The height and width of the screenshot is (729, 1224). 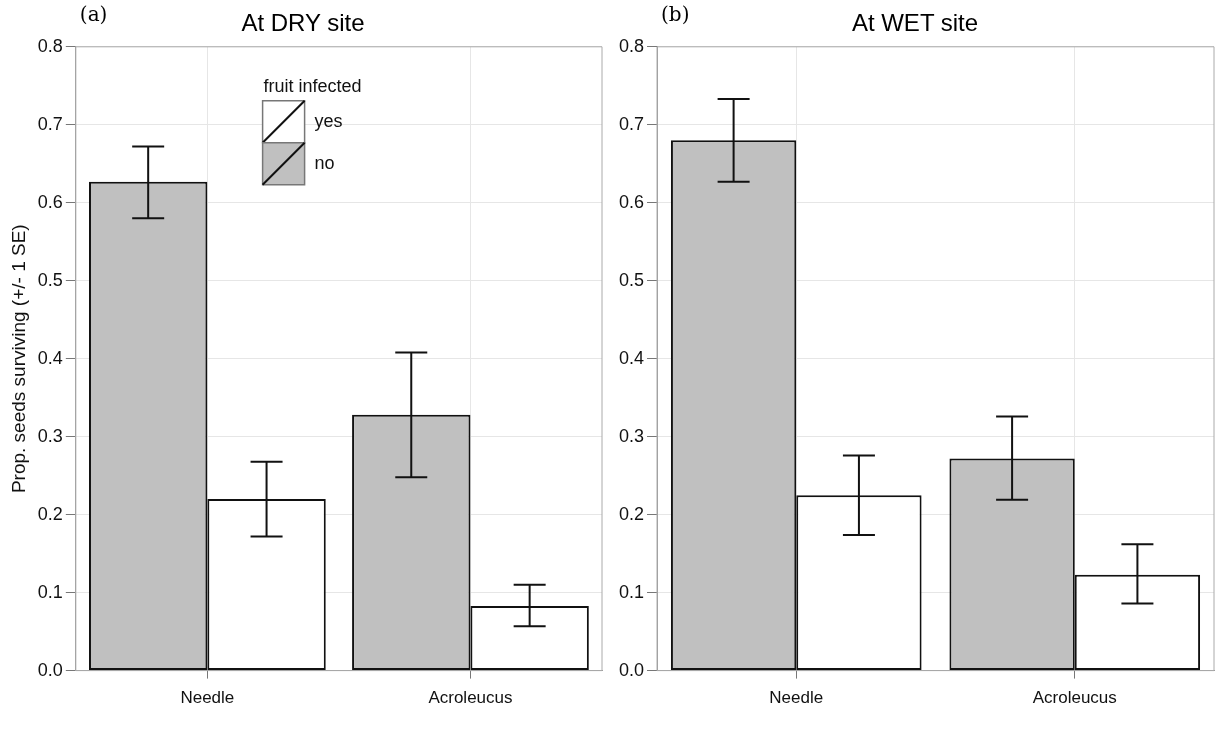 I want to click on chart-title: At WET site, so click(x=915, y=23).